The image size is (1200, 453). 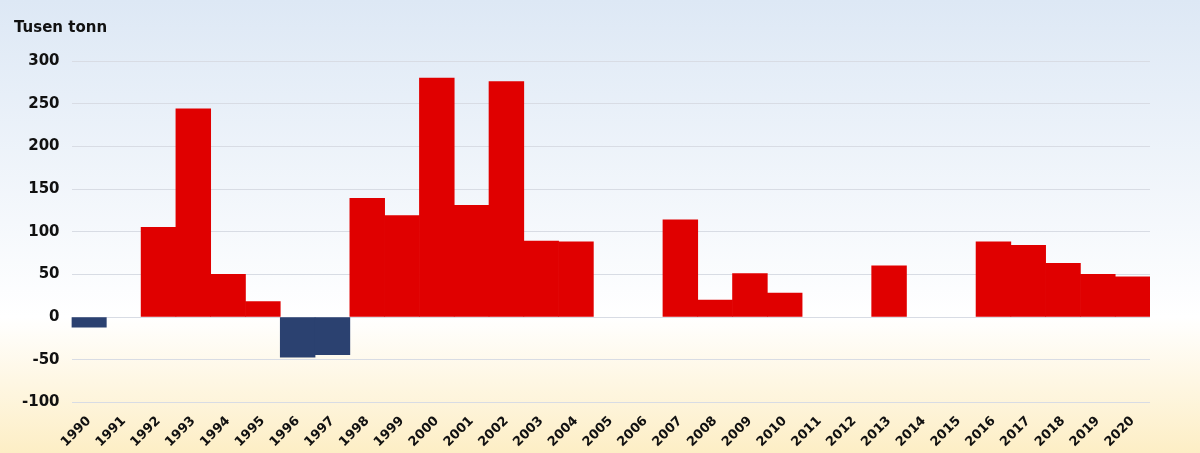 I want to click on y-tick-label: 50, so click(x=49, y=273).